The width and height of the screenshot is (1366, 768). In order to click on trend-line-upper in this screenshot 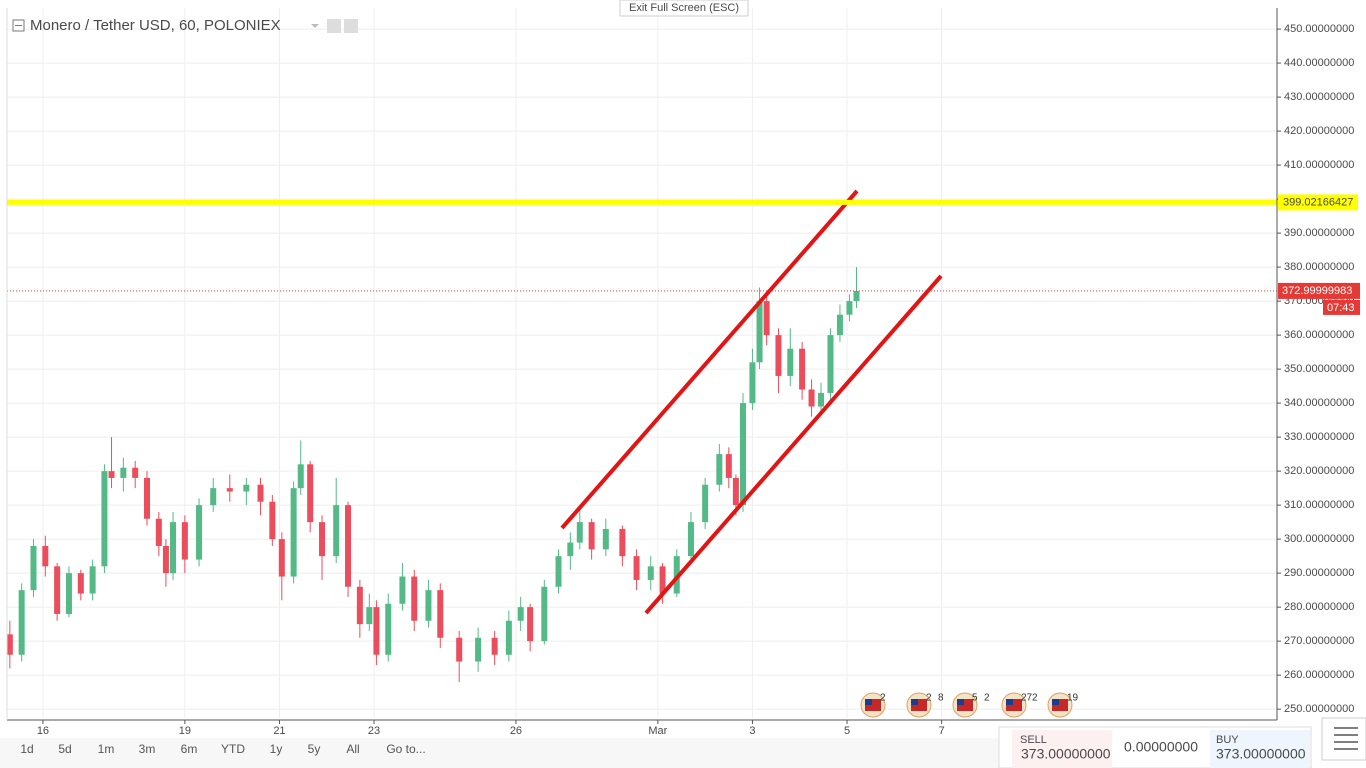, I will do `click(709, 359)`.